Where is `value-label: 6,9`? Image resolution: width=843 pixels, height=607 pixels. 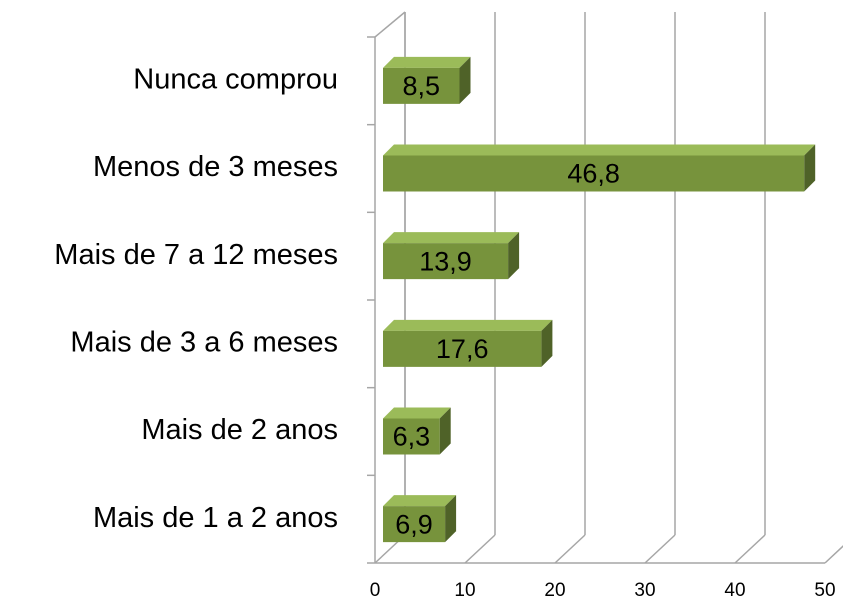 value-label: 6,9 is located at coordinates (414, 524).